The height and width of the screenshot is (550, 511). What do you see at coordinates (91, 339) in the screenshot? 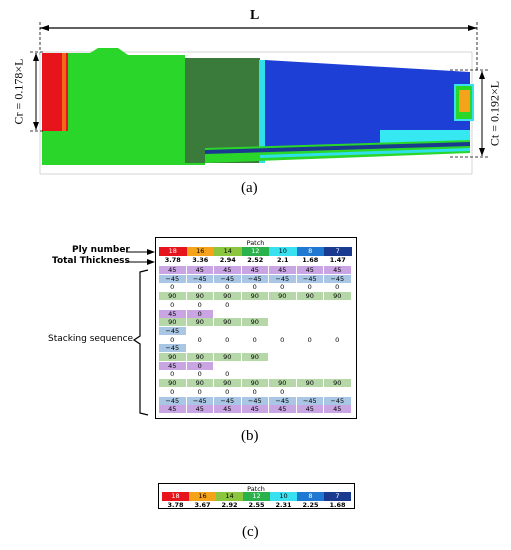
I see `stacking-sequence-label: Stacking sequence` at bounding box center [91, 339].